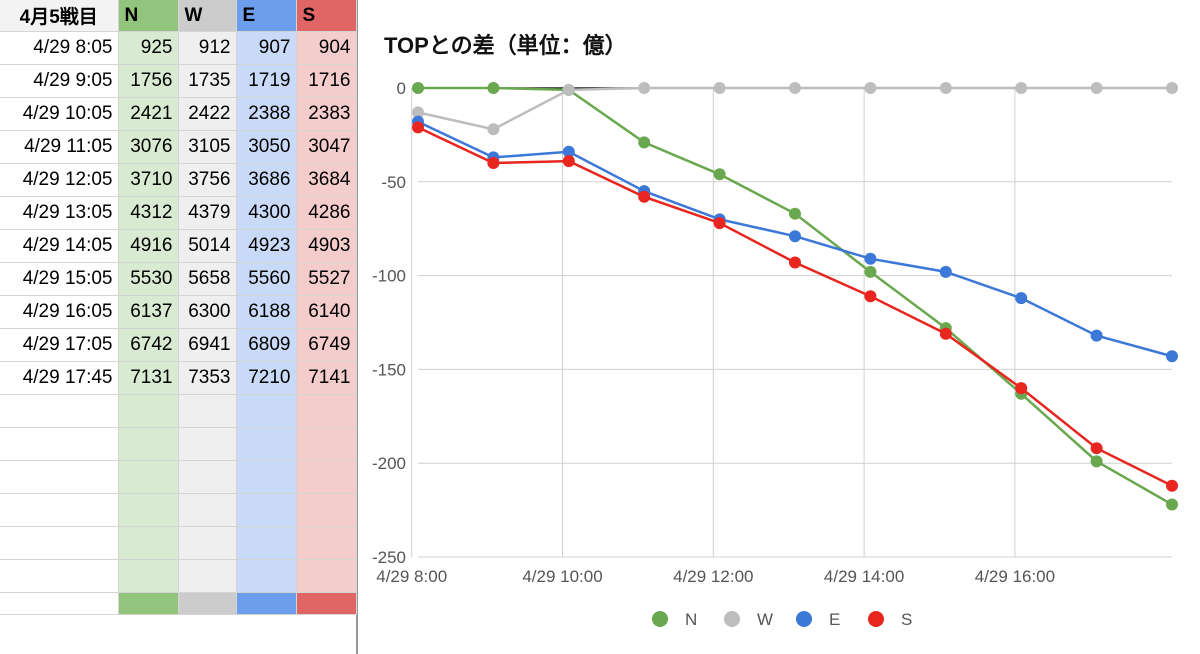 This screenshot has height=654, width=1200. What do you see at coordinates (691, 619) in the screenshot?
I see `legend-label-n: N` at bounding box center [691, 619].